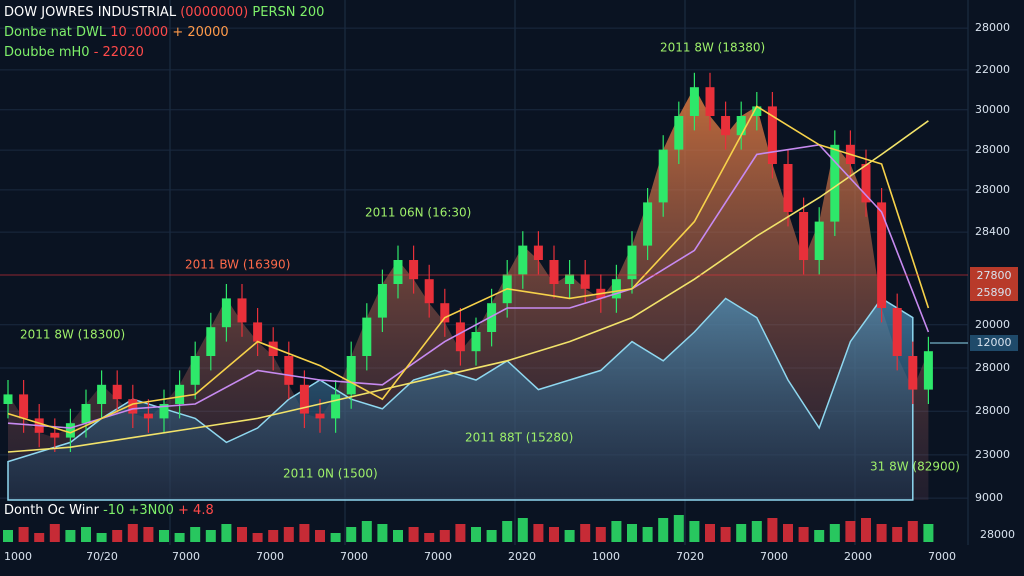 This screenshot has height=576, width=1024. What do you see at coordinates (994, 275) in the screenshot?
I see `price-tag: 27800` at bounding box center [994, 275].